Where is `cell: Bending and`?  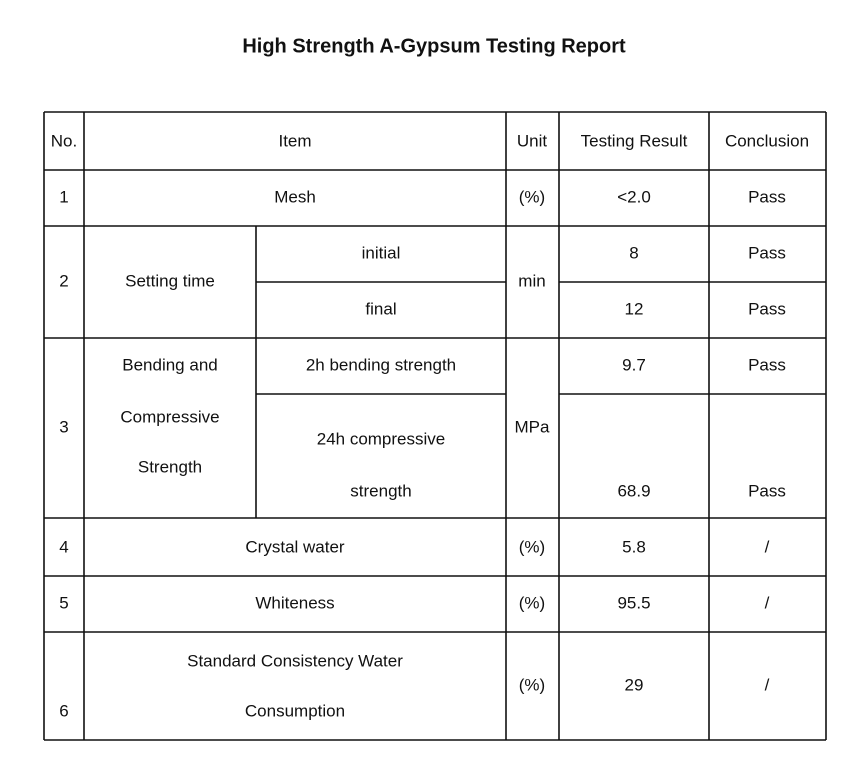 cell: Bending and is located at coordinates (169, 364).